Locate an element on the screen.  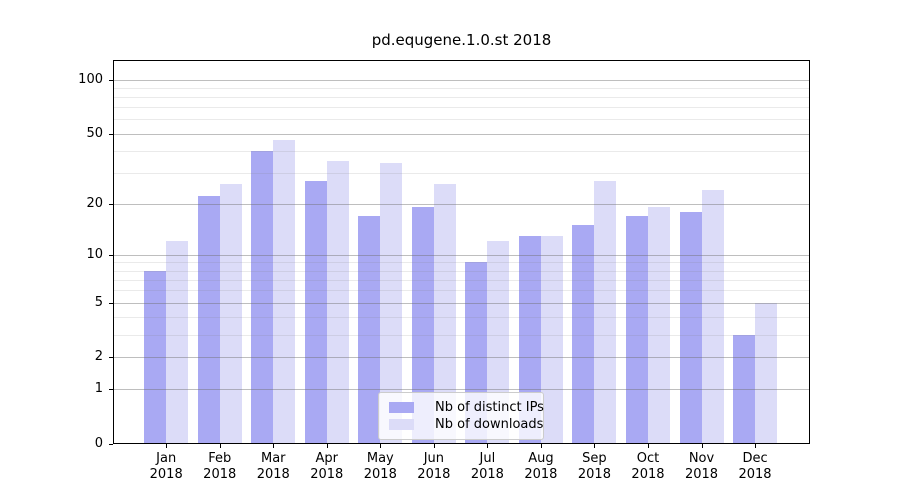
bar-distinct-ips-aug is located at coordinates (529, 339).